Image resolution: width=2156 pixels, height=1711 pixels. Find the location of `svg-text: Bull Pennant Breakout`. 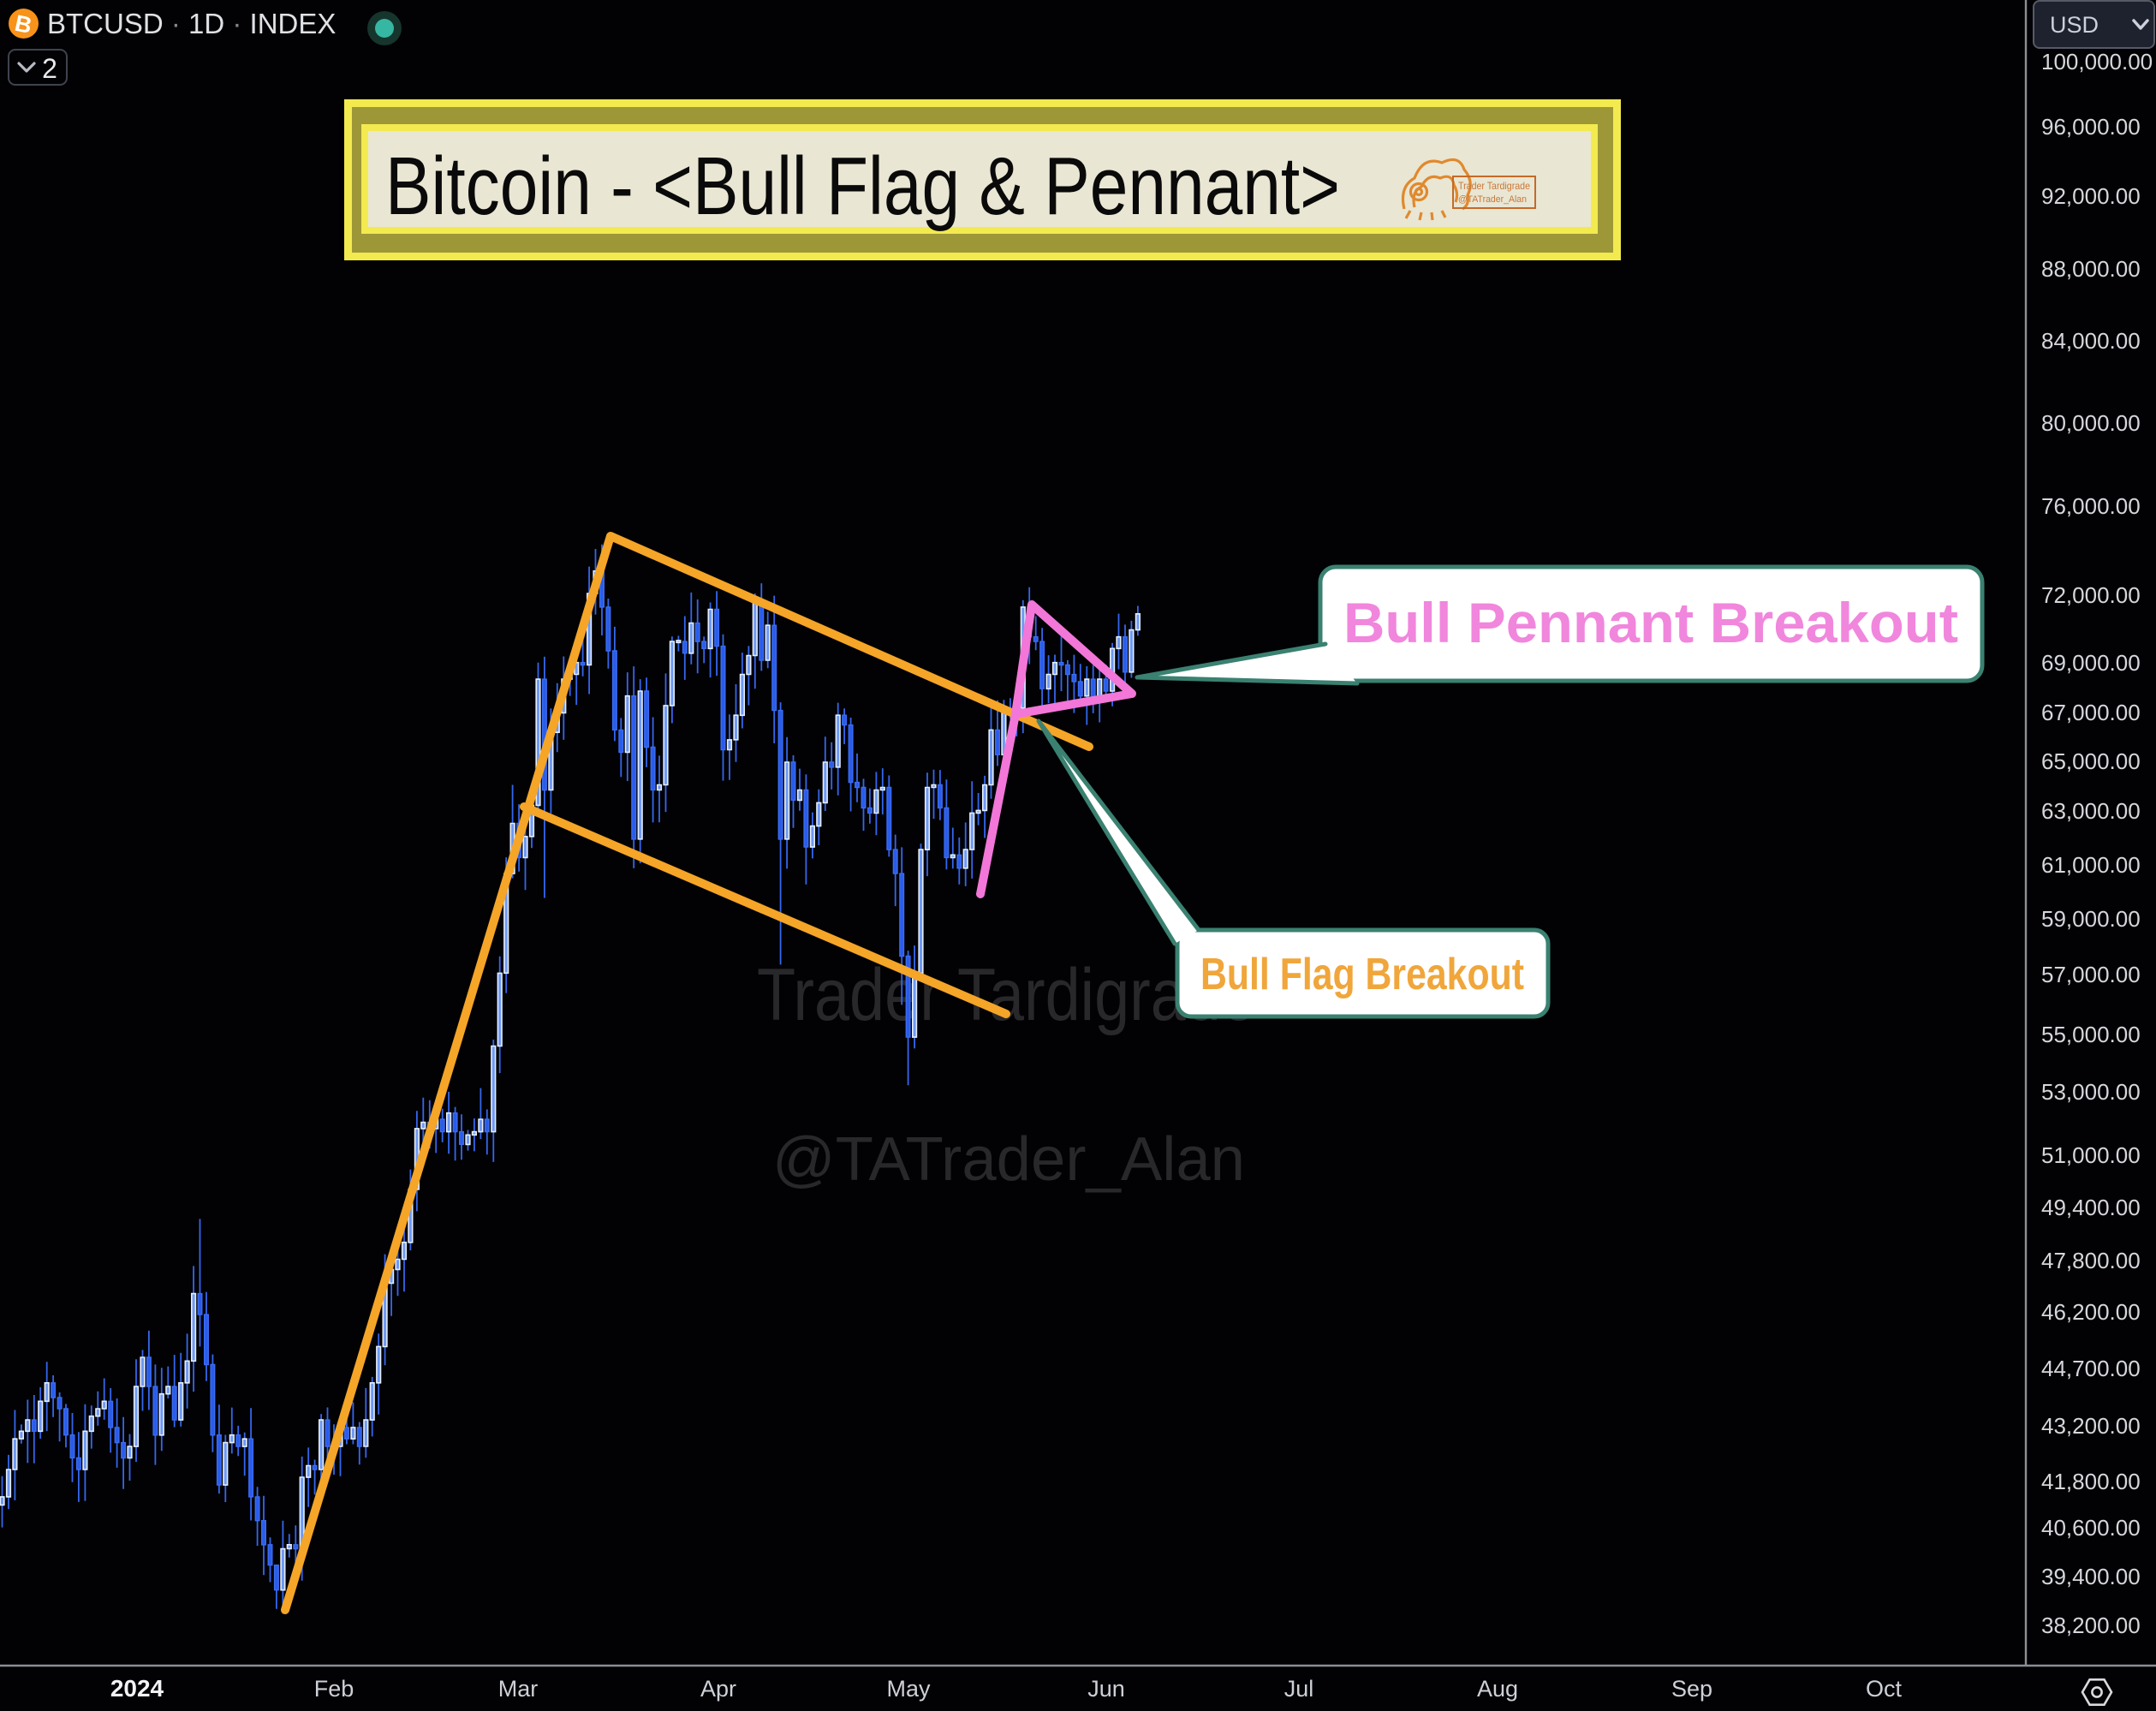

svg-text: Bull Pennant Breakout is located at coordinates (1651, 622).